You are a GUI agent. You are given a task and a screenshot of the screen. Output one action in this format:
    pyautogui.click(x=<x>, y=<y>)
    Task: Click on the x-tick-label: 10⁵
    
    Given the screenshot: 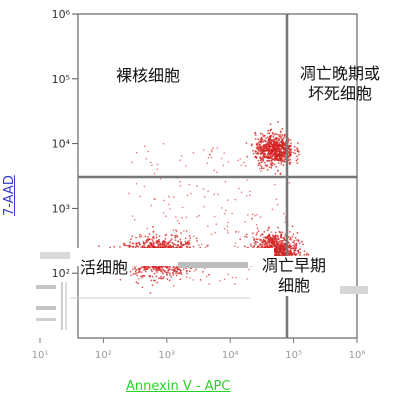 What is the action you would take?
    pyautogui.click(x=293, y=355)
    